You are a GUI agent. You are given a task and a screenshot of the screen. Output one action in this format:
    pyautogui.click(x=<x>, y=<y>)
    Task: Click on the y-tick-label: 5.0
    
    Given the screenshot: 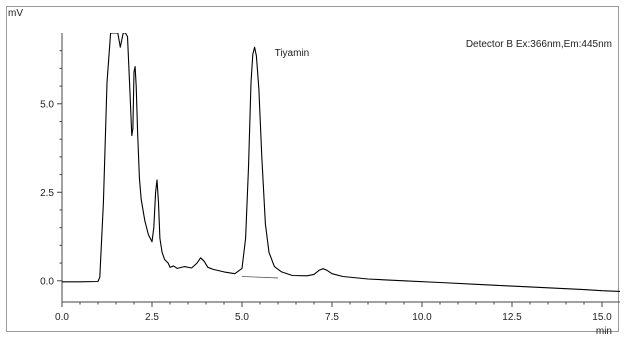 What is the action you would take?
    pyautogui.click(x=47, y=104)
    